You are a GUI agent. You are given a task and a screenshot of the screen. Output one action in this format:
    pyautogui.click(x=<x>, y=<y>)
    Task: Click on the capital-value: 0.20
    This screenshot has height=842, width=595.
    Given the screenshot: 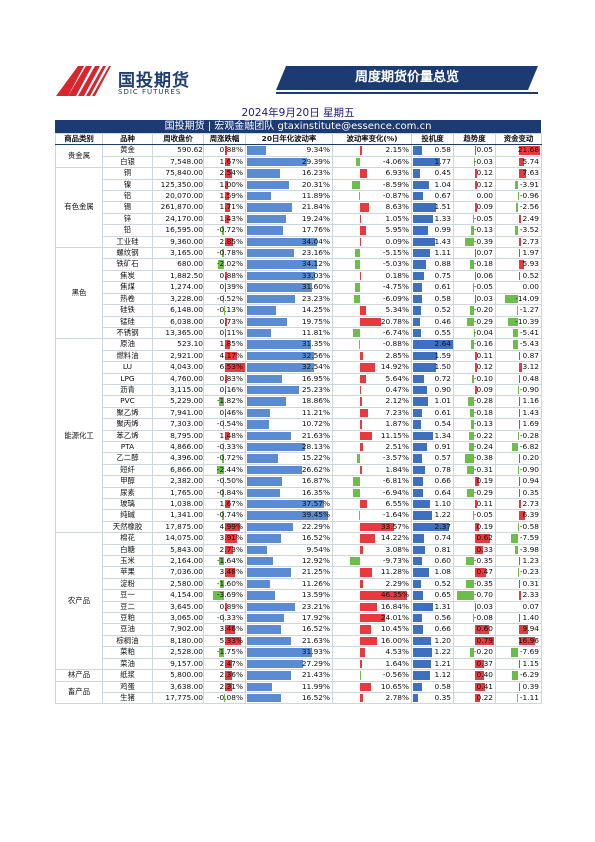 What is the action you would take?
    pyautogui.click(x=530, y=458)
    